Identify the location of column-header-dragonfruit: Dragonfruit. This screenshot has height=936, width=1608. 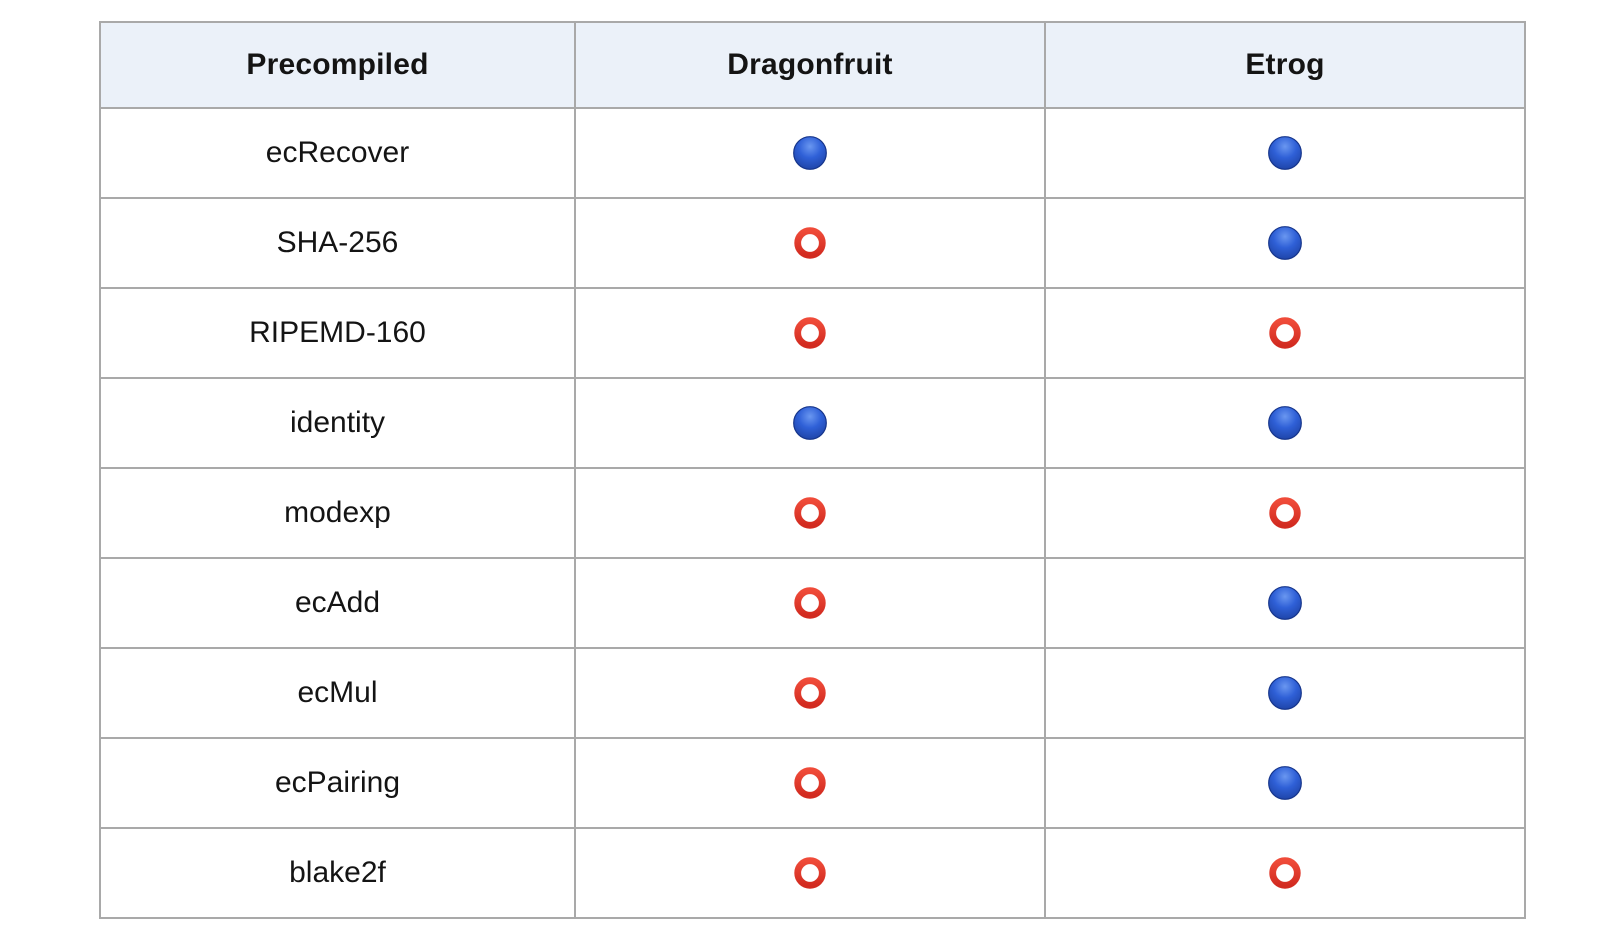
(810, 65).